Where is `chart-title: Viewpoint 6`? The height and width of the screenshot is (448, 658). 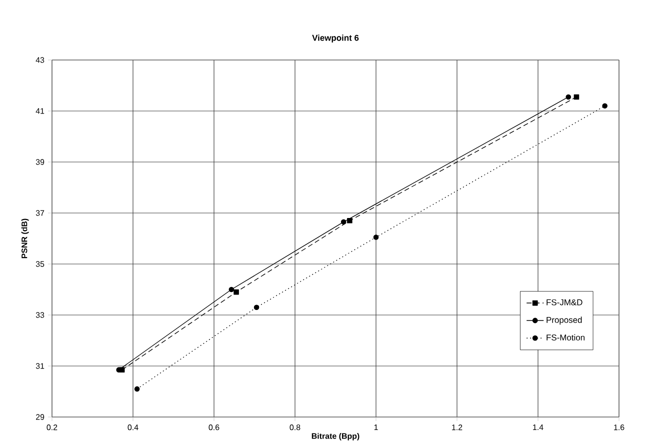
chart-title: Viewpoint 6 is located at coordinates (335, 38).